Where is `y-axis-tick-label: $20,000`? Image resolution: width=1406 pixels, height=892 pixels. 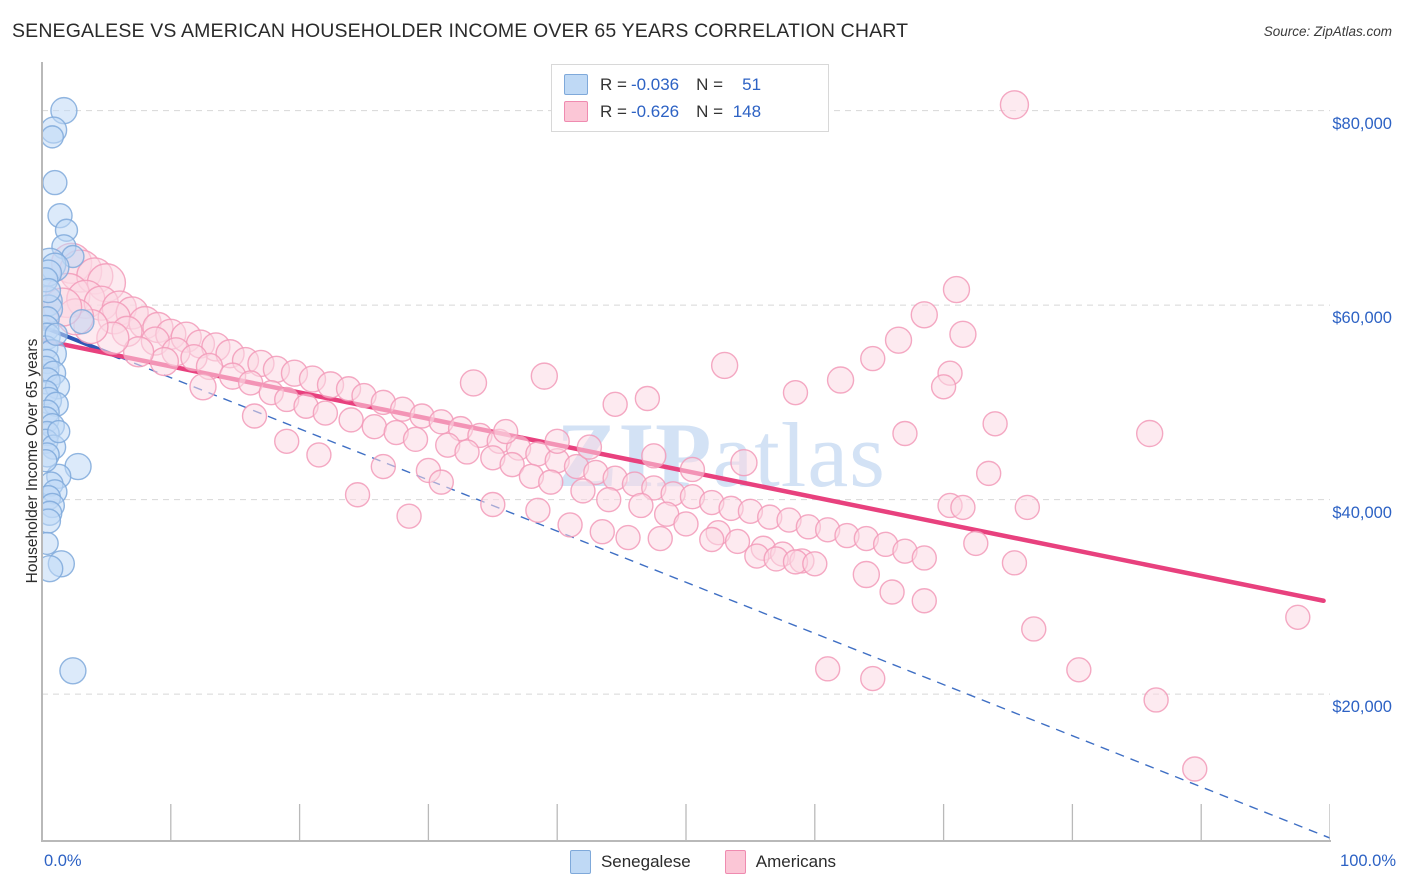
y-axis-tick-label: $20,000 is located at coordinates (1362, 707).